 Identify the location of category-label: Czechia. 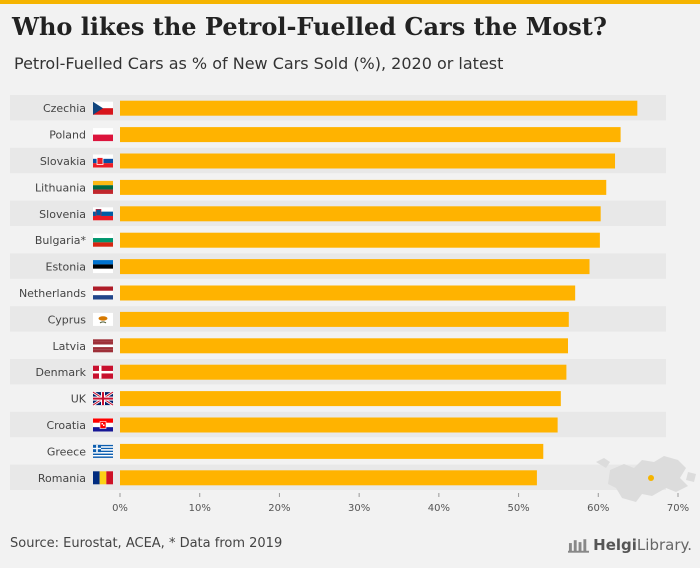
(64, 108).